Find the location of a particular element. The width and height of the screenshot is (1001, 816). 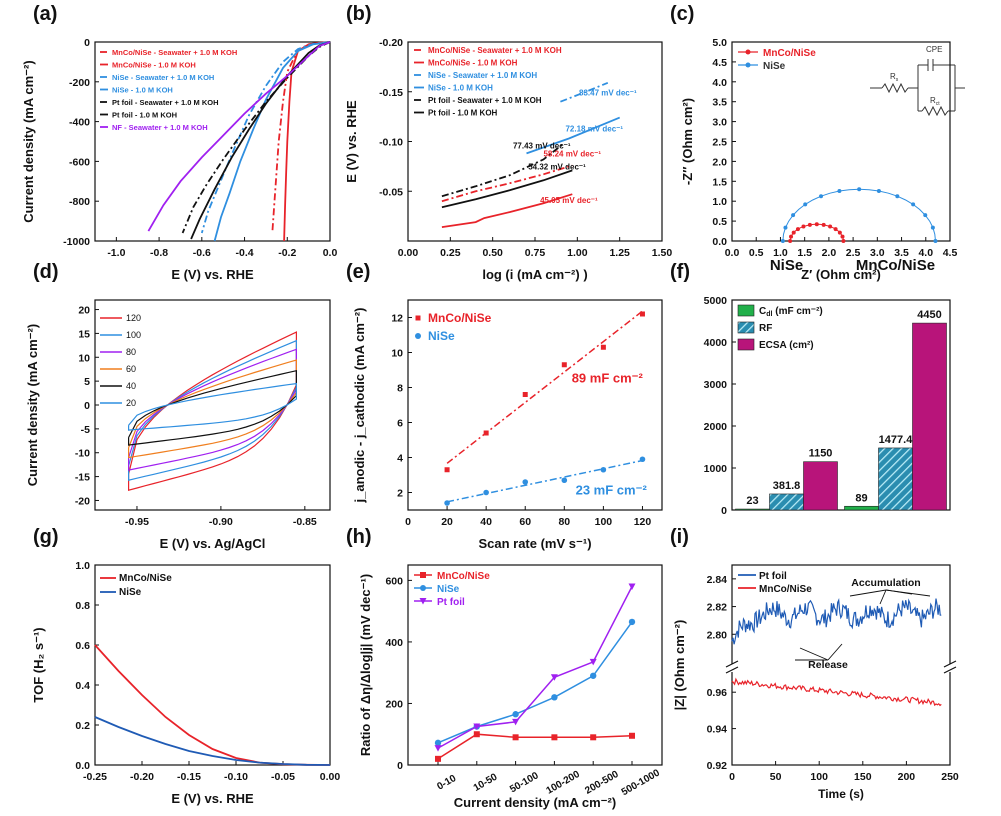

x-axis-label: E (V) vs. RHE is located at coordinates (212, 274).